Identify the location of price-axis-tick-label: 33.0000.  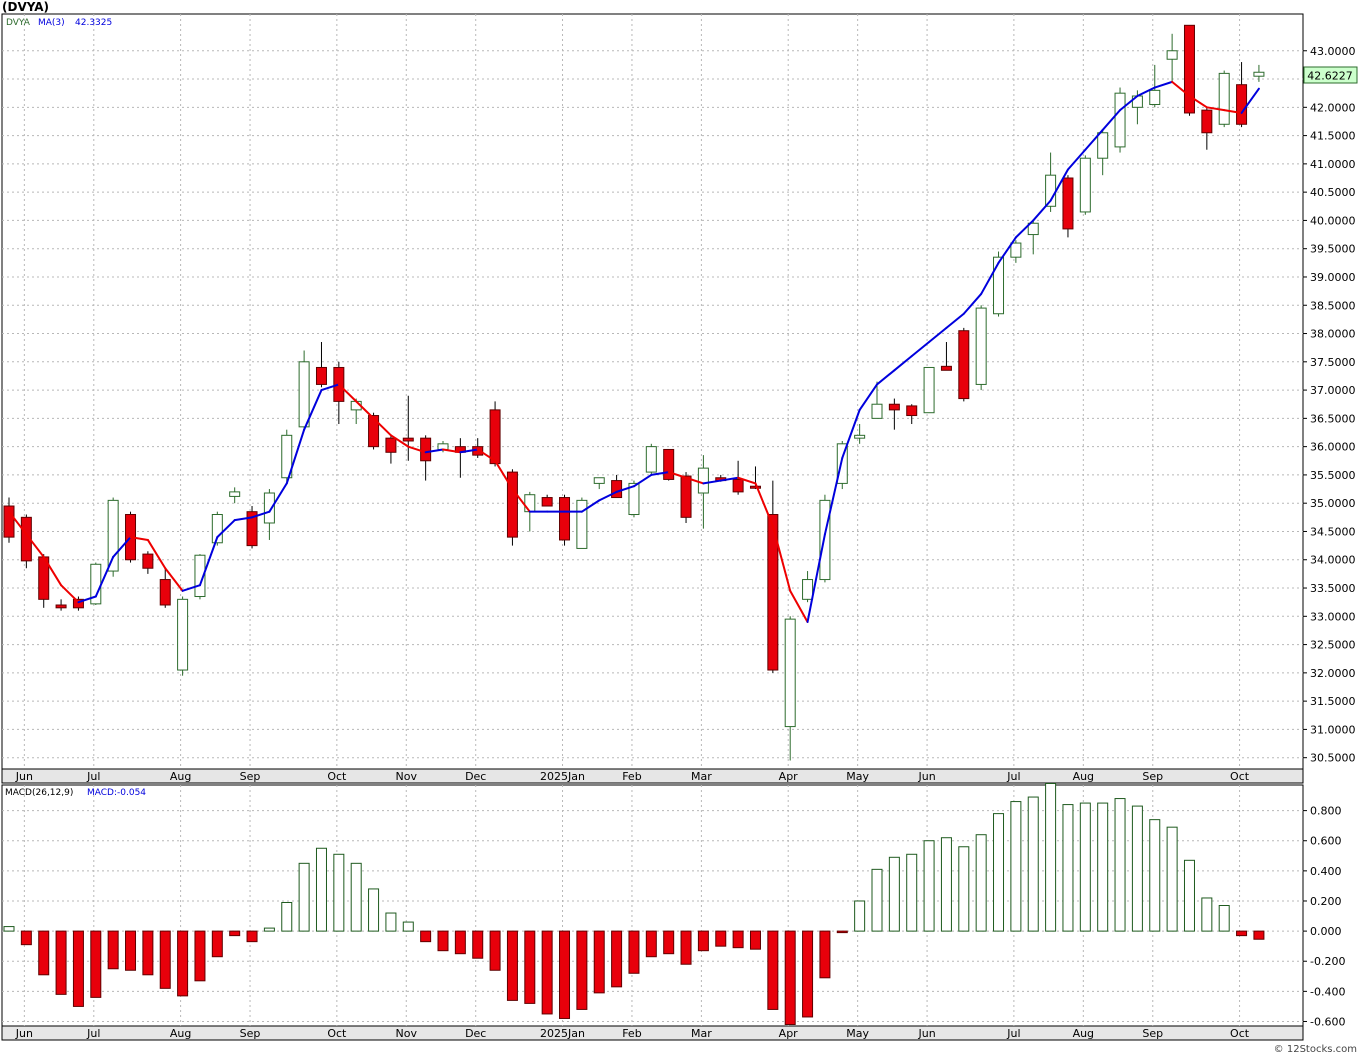
(1333, 616).